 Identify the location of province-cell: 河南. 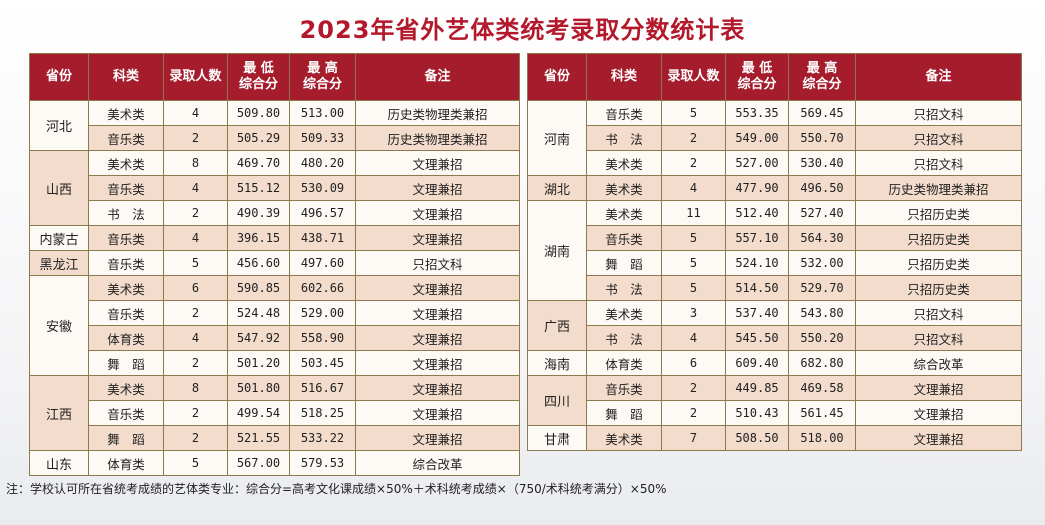
(557, 138).